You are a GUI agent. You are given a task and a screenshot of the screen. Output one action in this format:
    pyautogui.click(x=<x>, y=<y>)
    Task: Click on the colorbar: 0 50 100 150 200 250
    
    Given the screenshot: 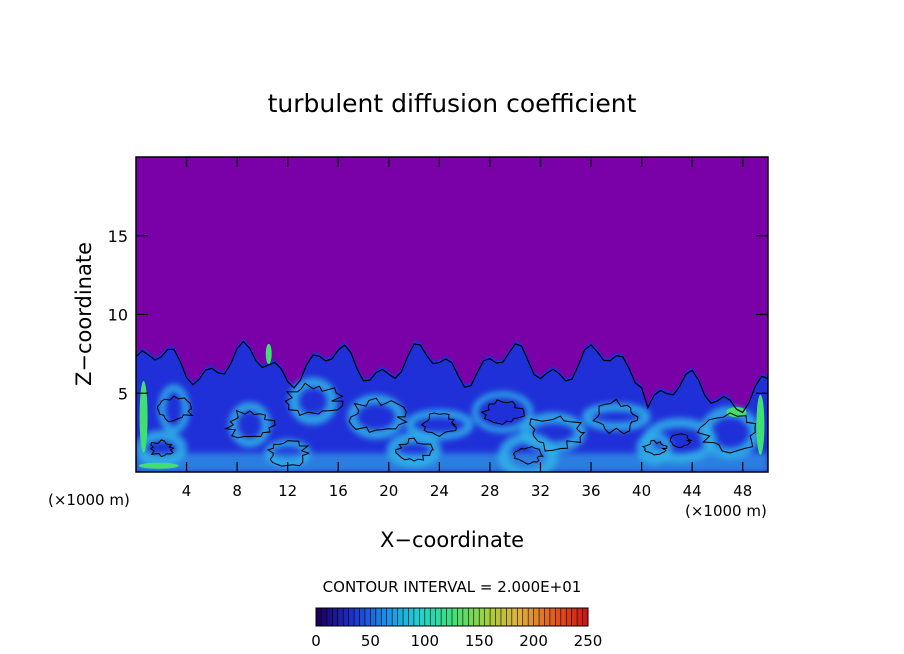 What is the action you would take?
    pyautogui.click(x=457, y=628)
    